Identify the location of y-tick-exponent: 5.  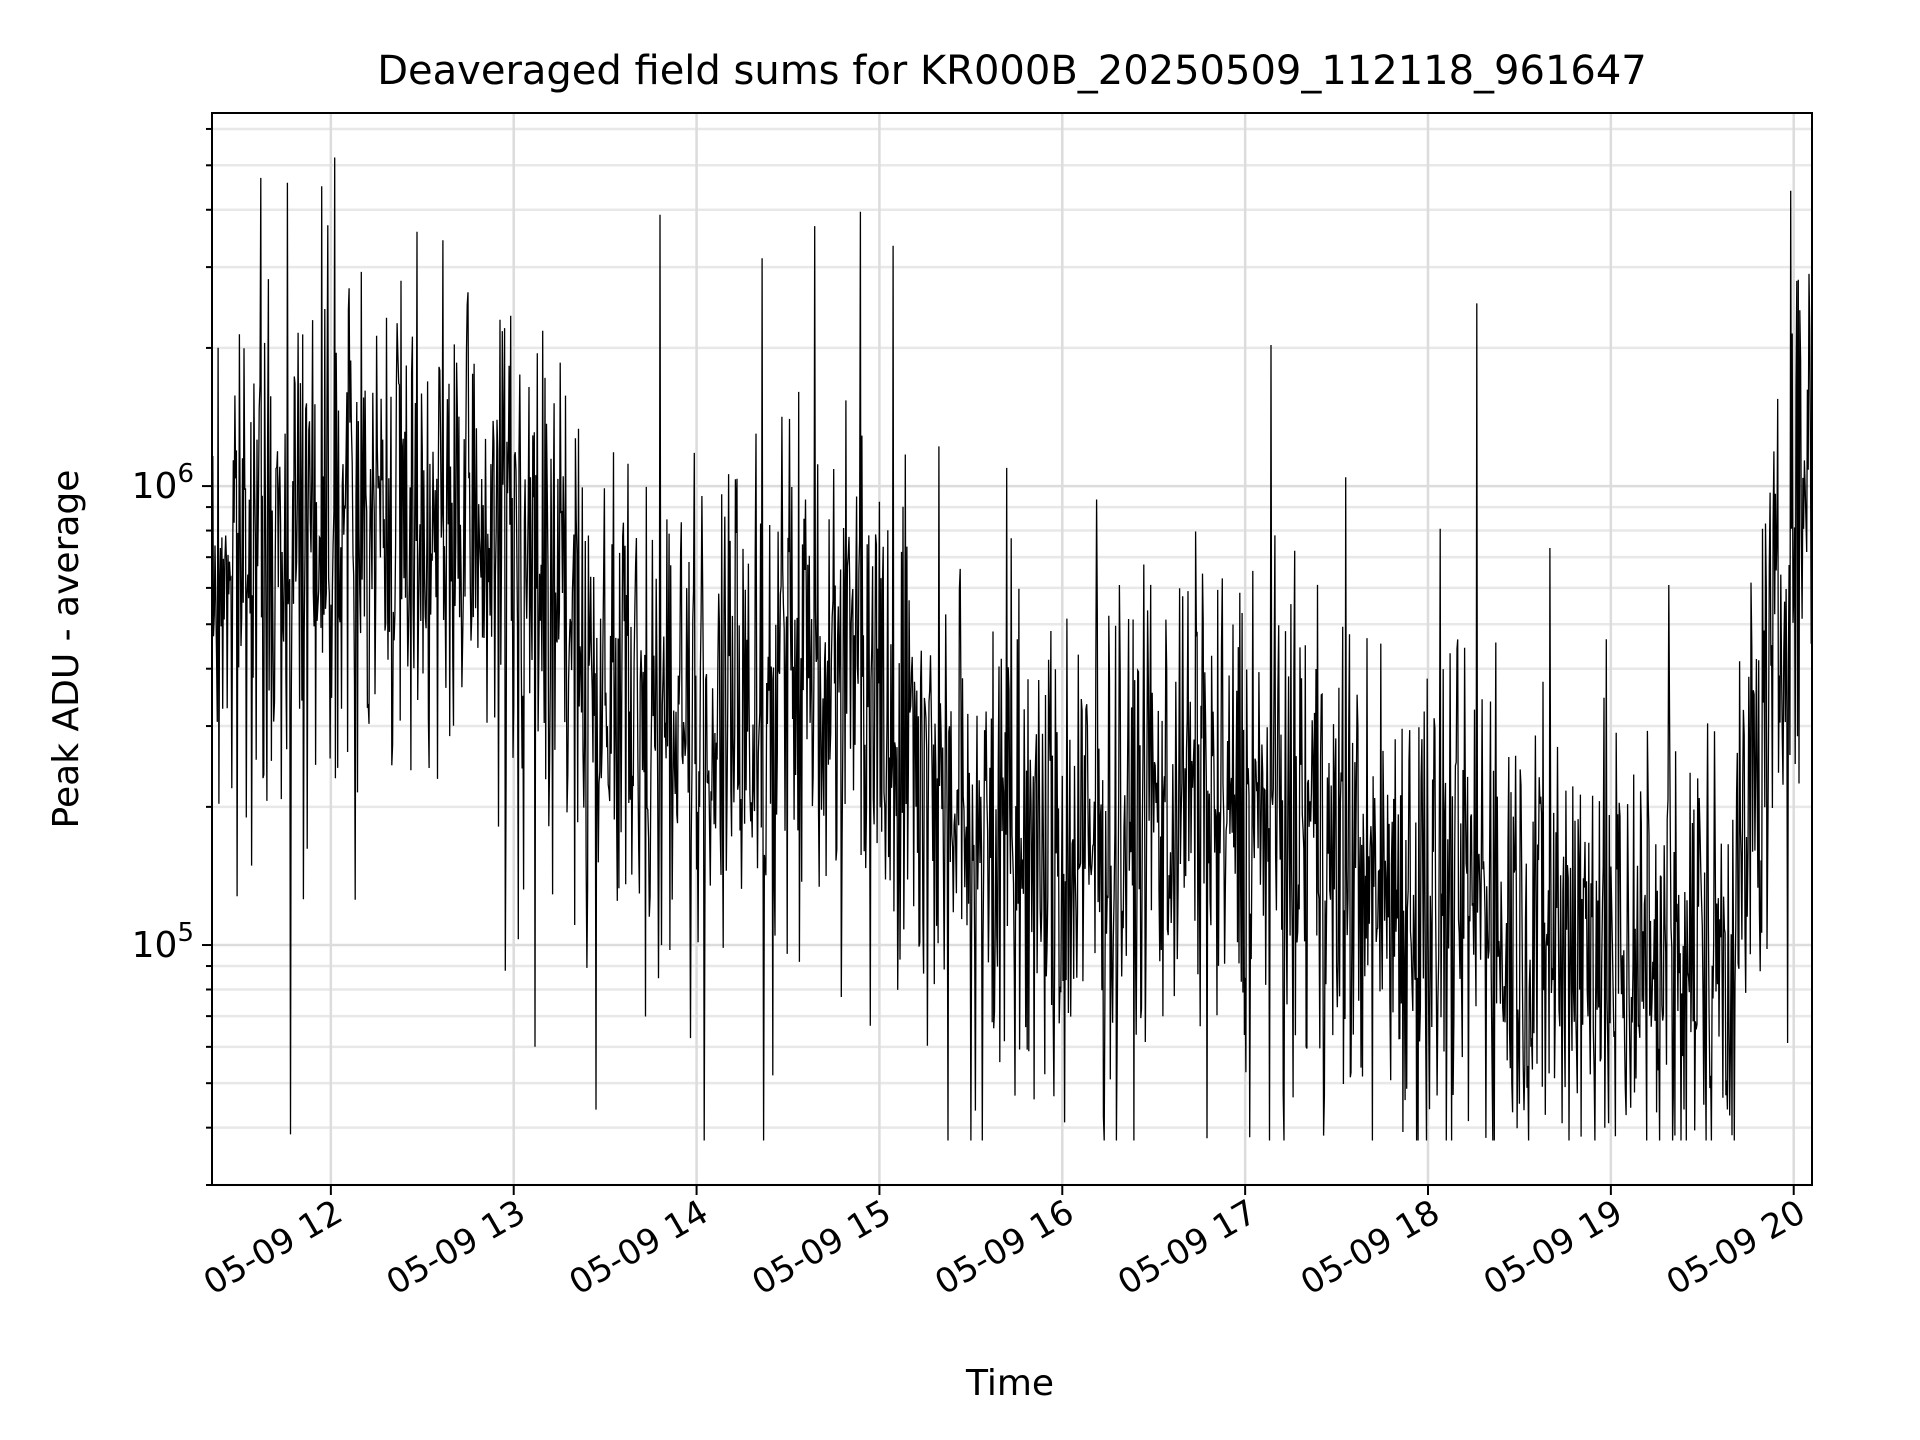
(185, 933).